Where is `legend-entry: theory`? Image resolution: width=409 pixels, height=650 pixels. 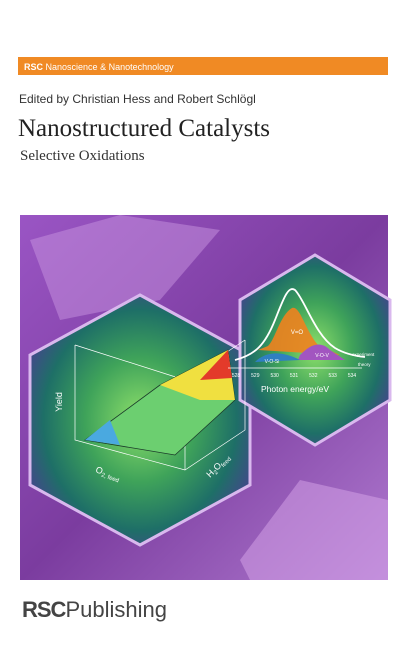 legend-entry: theory is located at coordinates (364, 364).